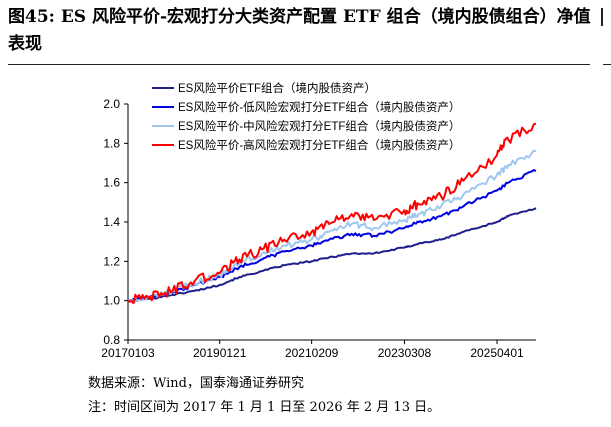  Describe the element at coordinates (319, 145) in the screenshot. I see `legend-label-4: ES风险平价-高风险宏观打分ETF组合（境内股债资产）` at that location.